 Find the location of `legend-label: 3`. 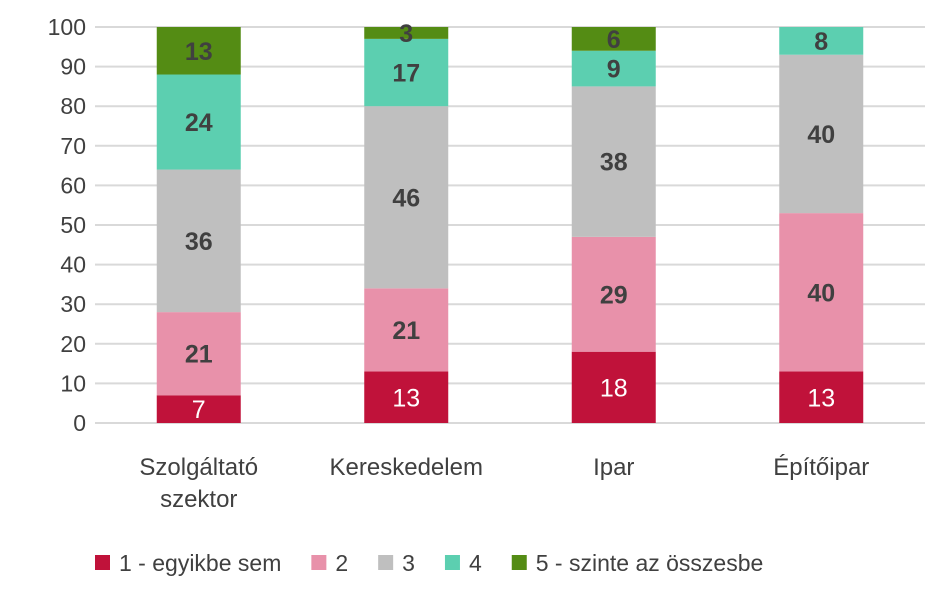

legend-label: 3 is located at coordinates (408, 563).